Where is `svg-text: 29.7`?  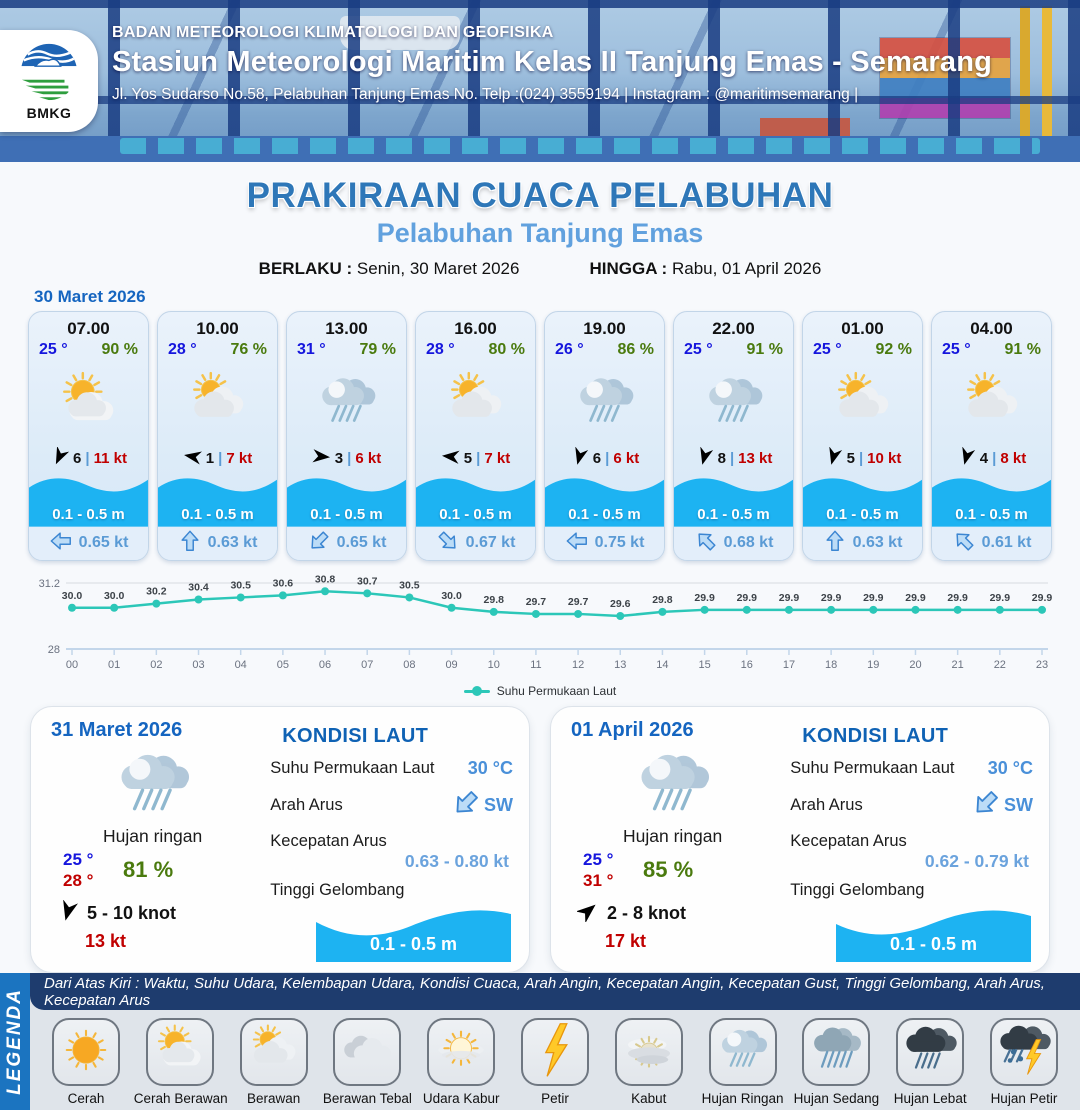 svg-text: 29.7 is located at coordinates (578, 602).